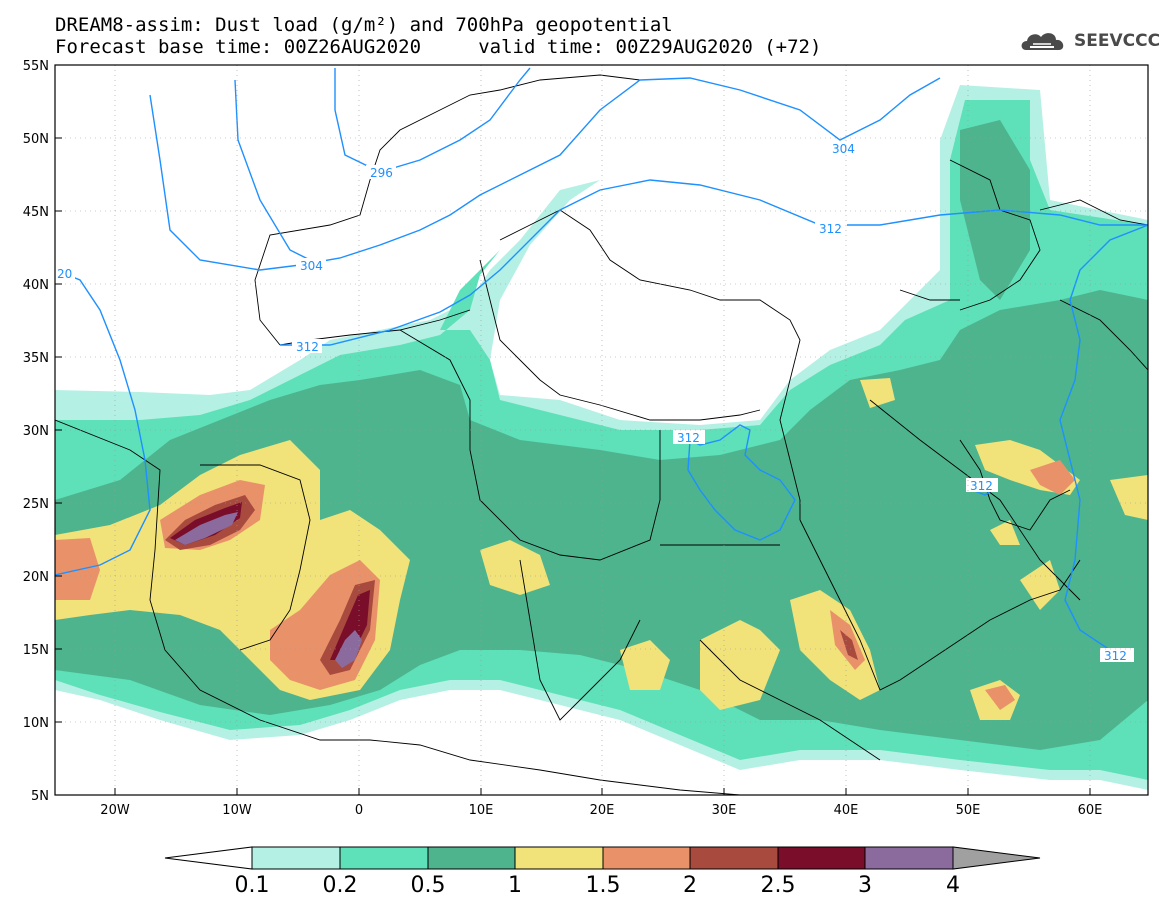  I want to click on lon-label-10w: 10W, so click(237, 810).